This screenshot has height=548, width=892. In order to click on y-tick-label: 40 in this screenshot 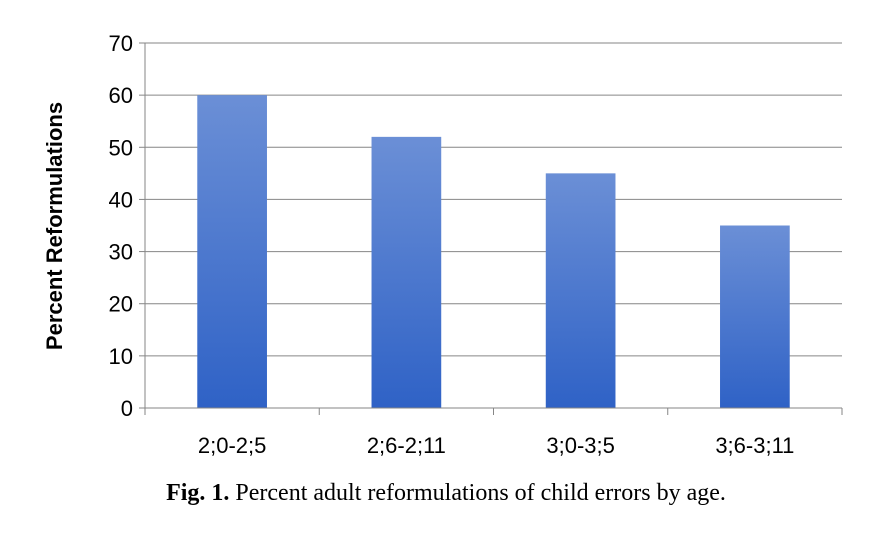, I will do `click(121, 199)`.